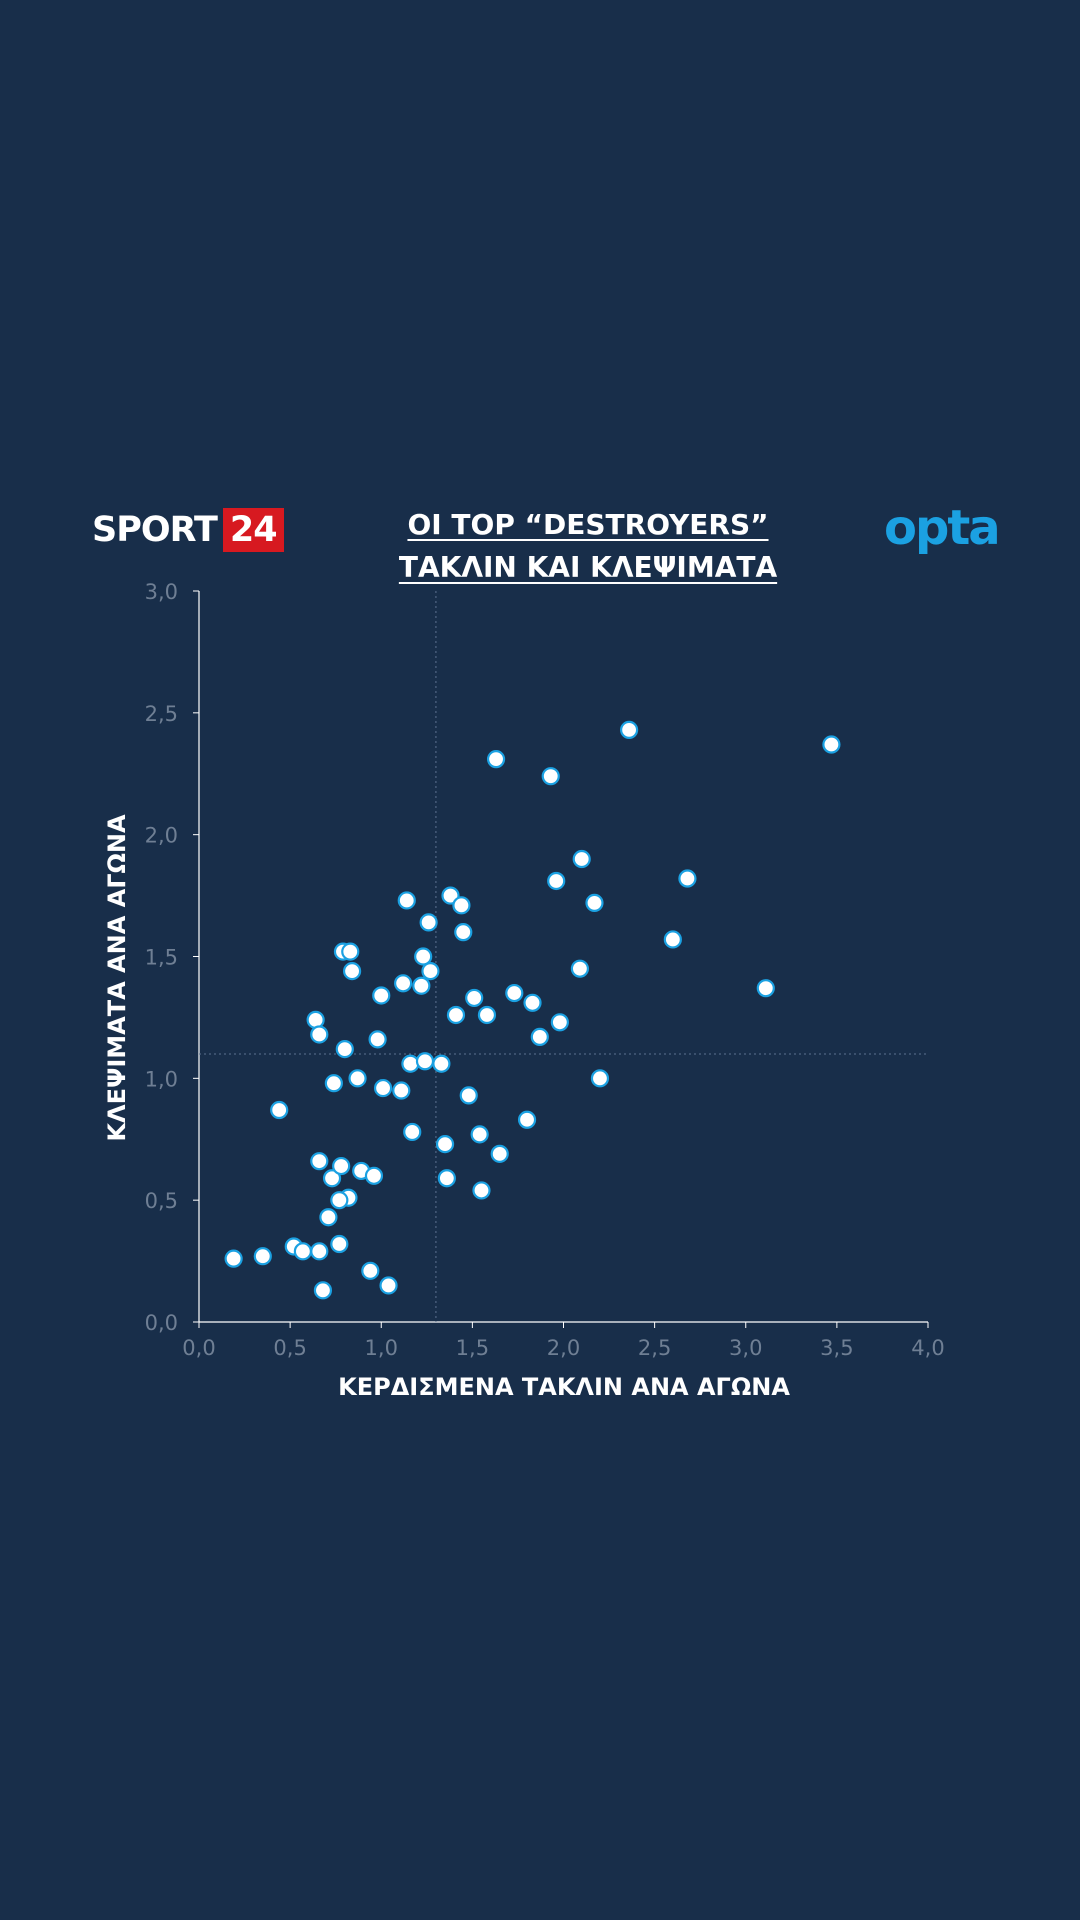  I want to click on x-tick-label: 3,5, so click(836, 1348).